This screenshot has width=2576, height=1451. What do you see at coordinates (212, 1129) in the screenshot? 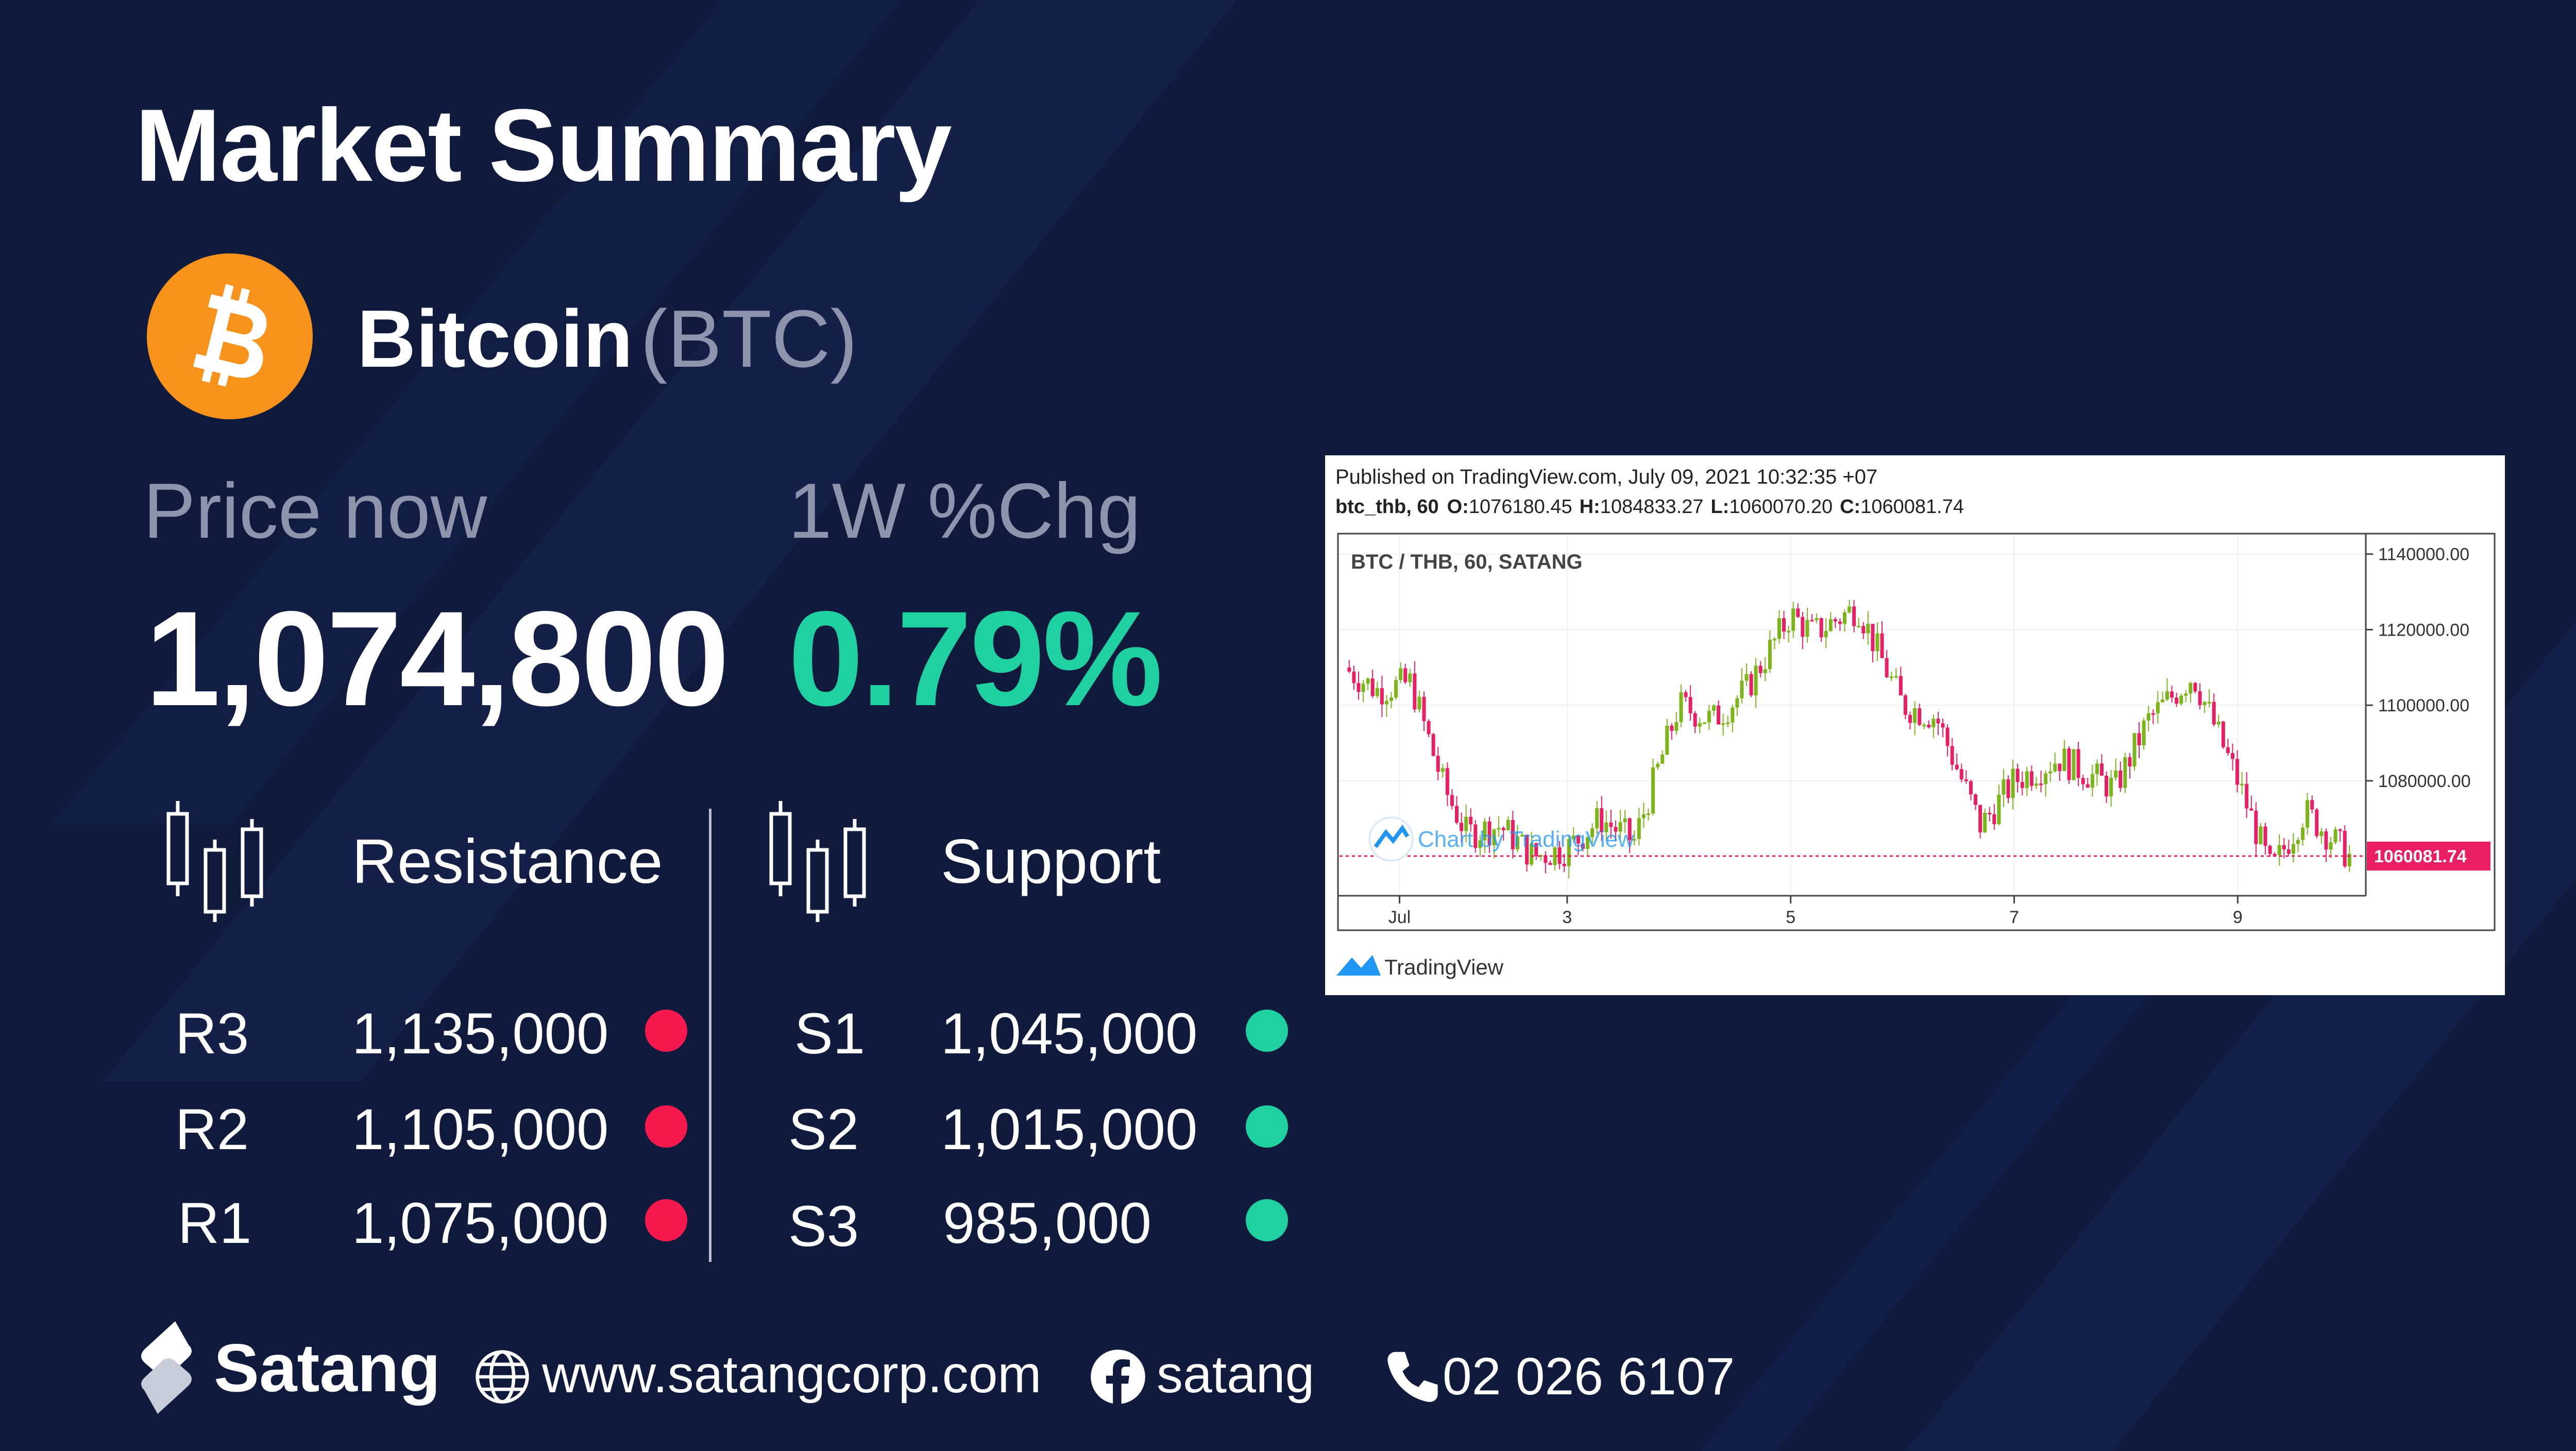
I see `level-name-r2: R2` at bounding box center [212, 1129].